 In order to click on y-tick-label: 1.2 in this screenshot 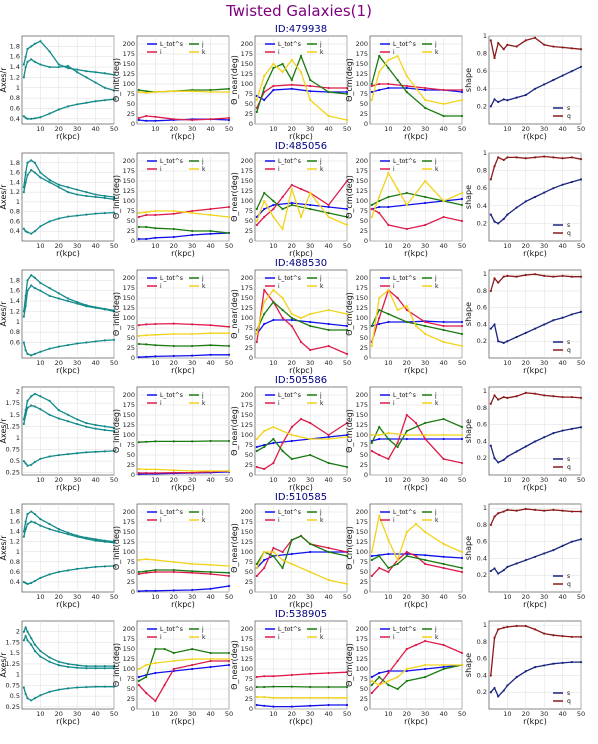, I will do `click(15, 542)`.